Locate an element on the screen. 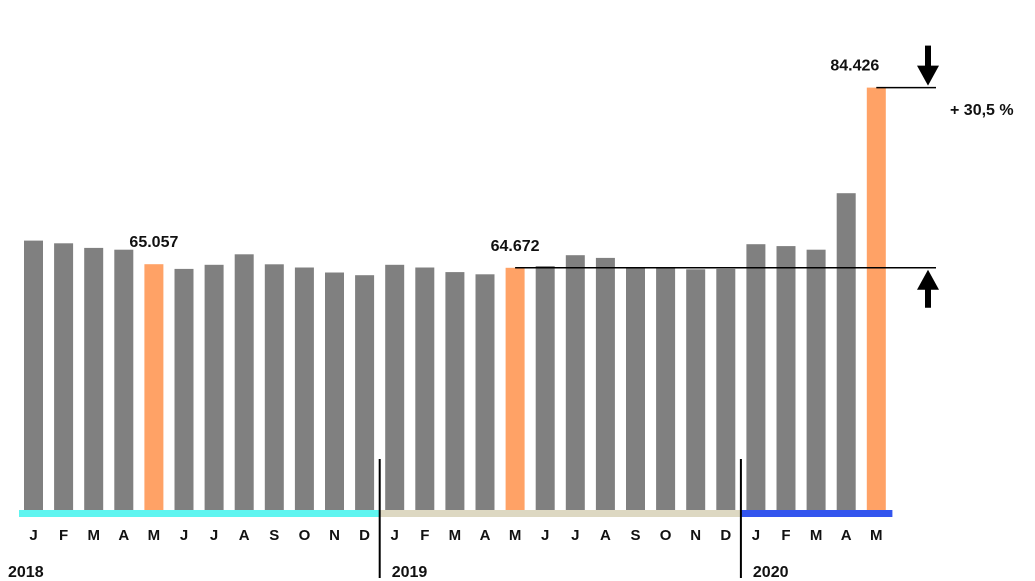 The image size is (1035, 581). month-label-0: J is located at coordinates (33, 535).